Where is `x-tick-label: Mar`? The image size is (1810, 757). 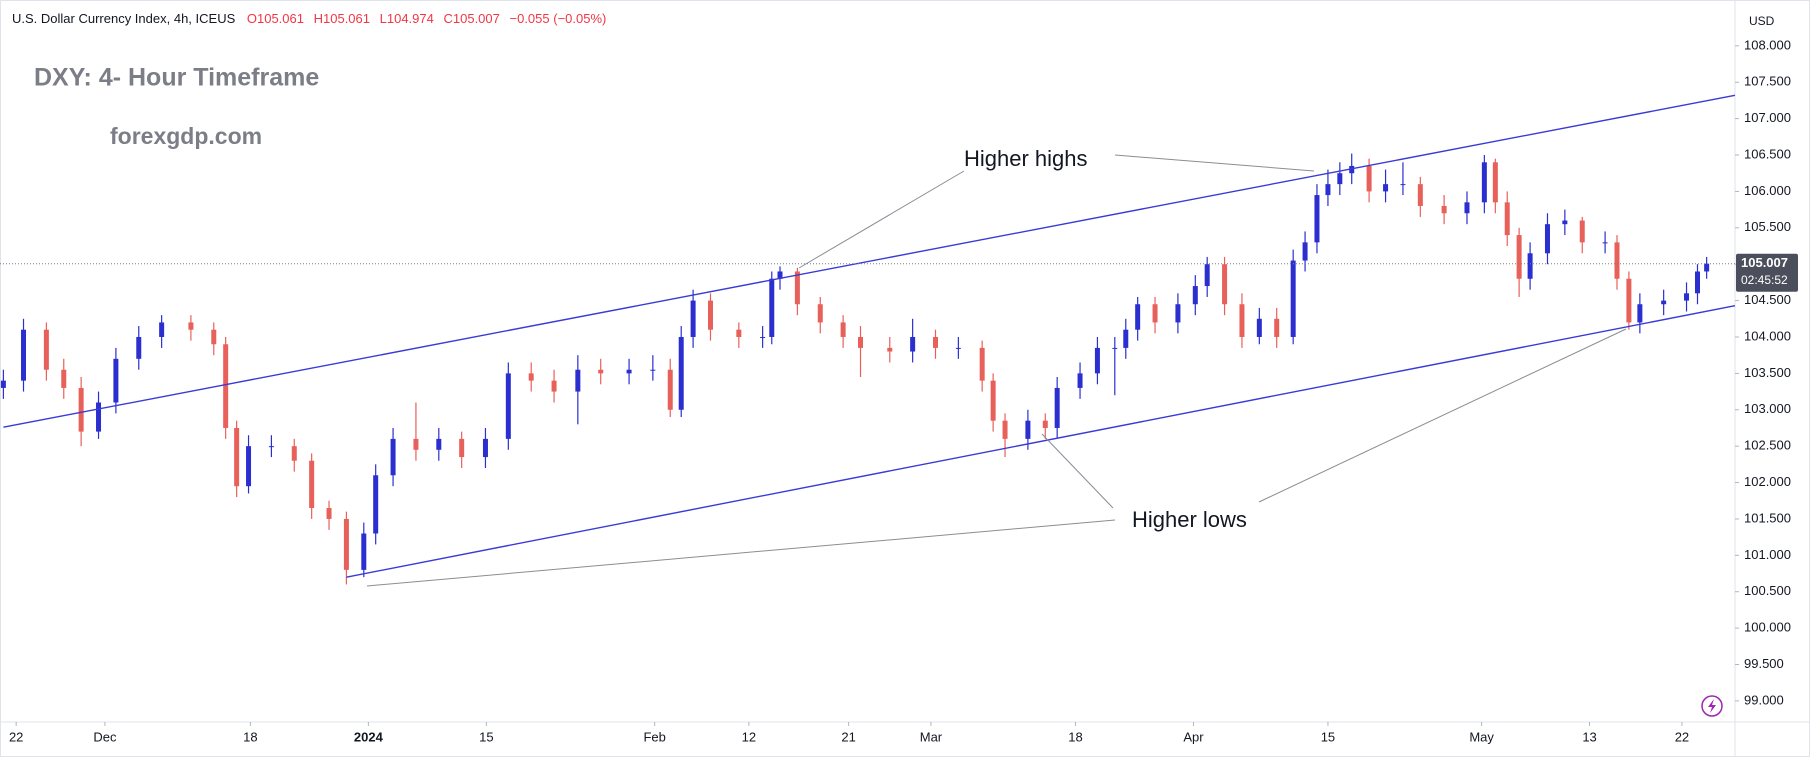
x-tick-label: Mar is located at coordinates (931, 736).